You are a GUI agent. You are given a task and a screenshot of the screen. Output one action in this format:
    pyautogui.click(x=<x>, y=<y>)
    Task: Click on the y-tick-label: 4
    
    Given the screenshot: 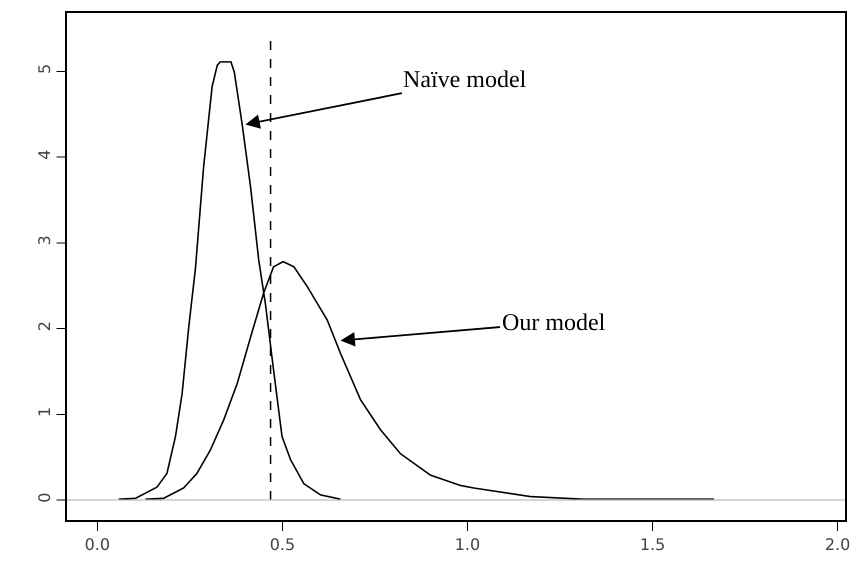 What is the action you would take?
    pyautogui.click(x=44, y=155)
    